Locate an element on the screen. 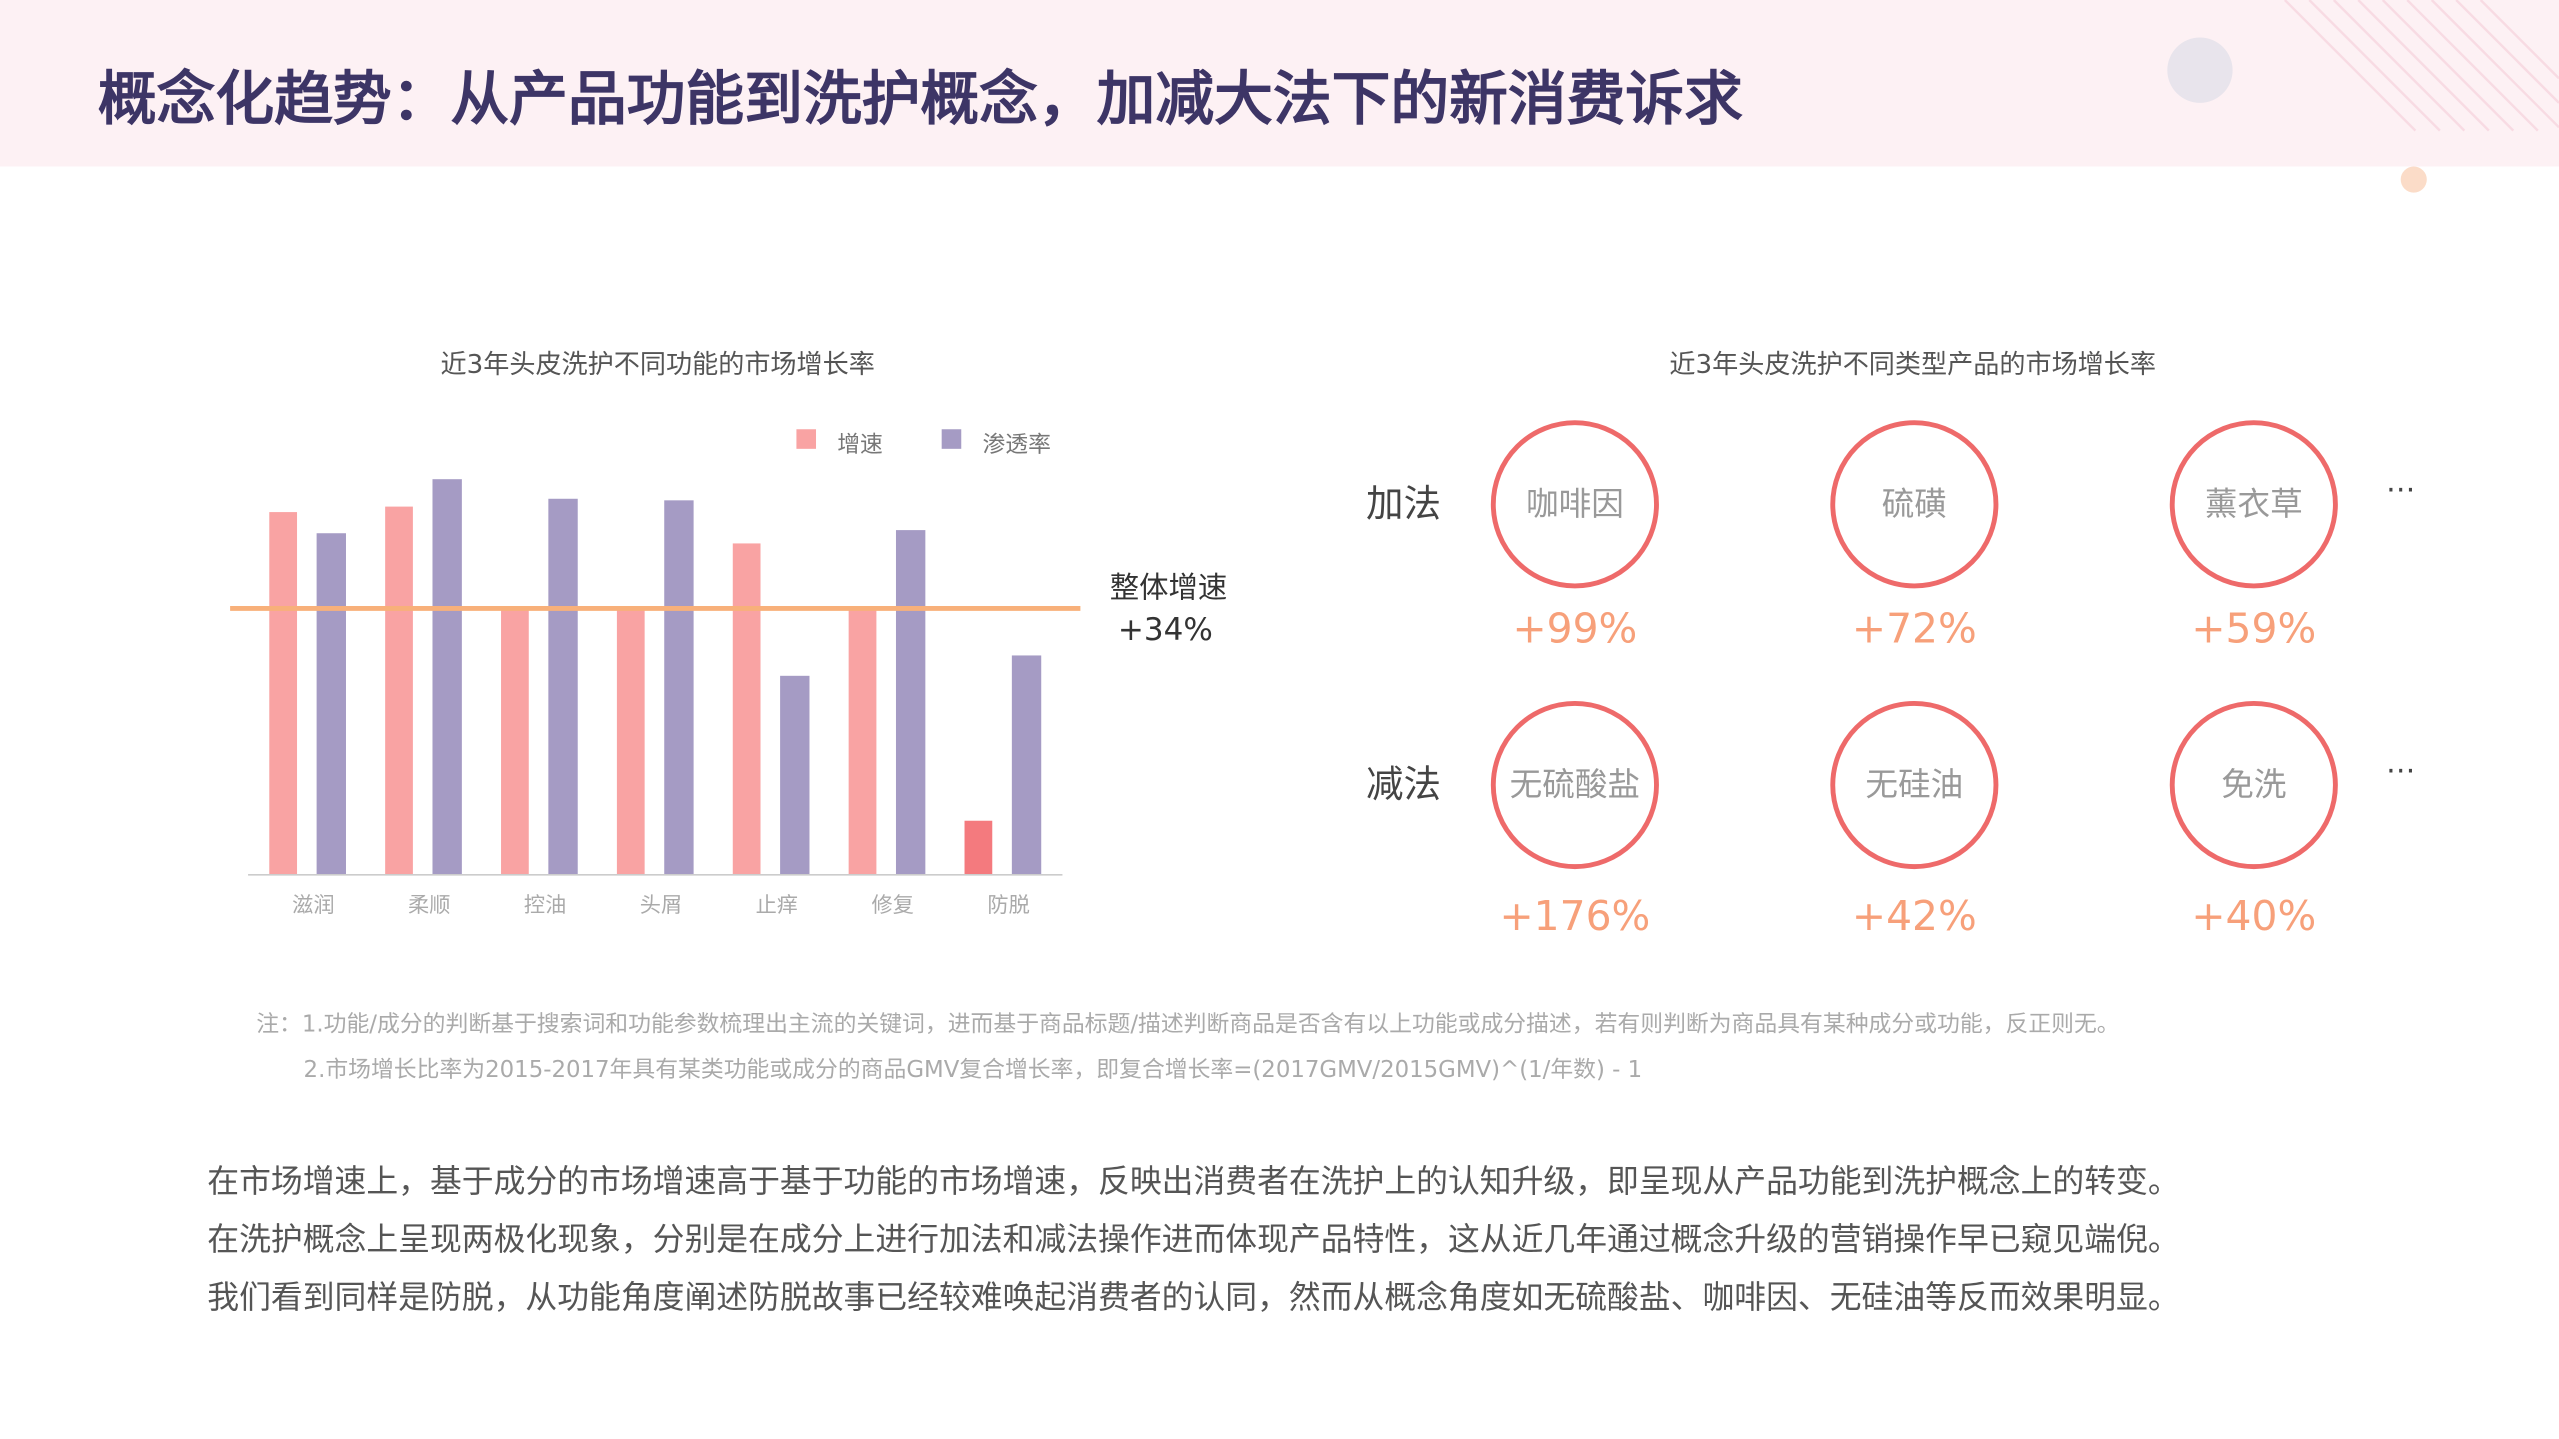 The width and height of the screenshot is (2559, 1439). x-tick-label: 修复 is located at coordinates (893, 905).